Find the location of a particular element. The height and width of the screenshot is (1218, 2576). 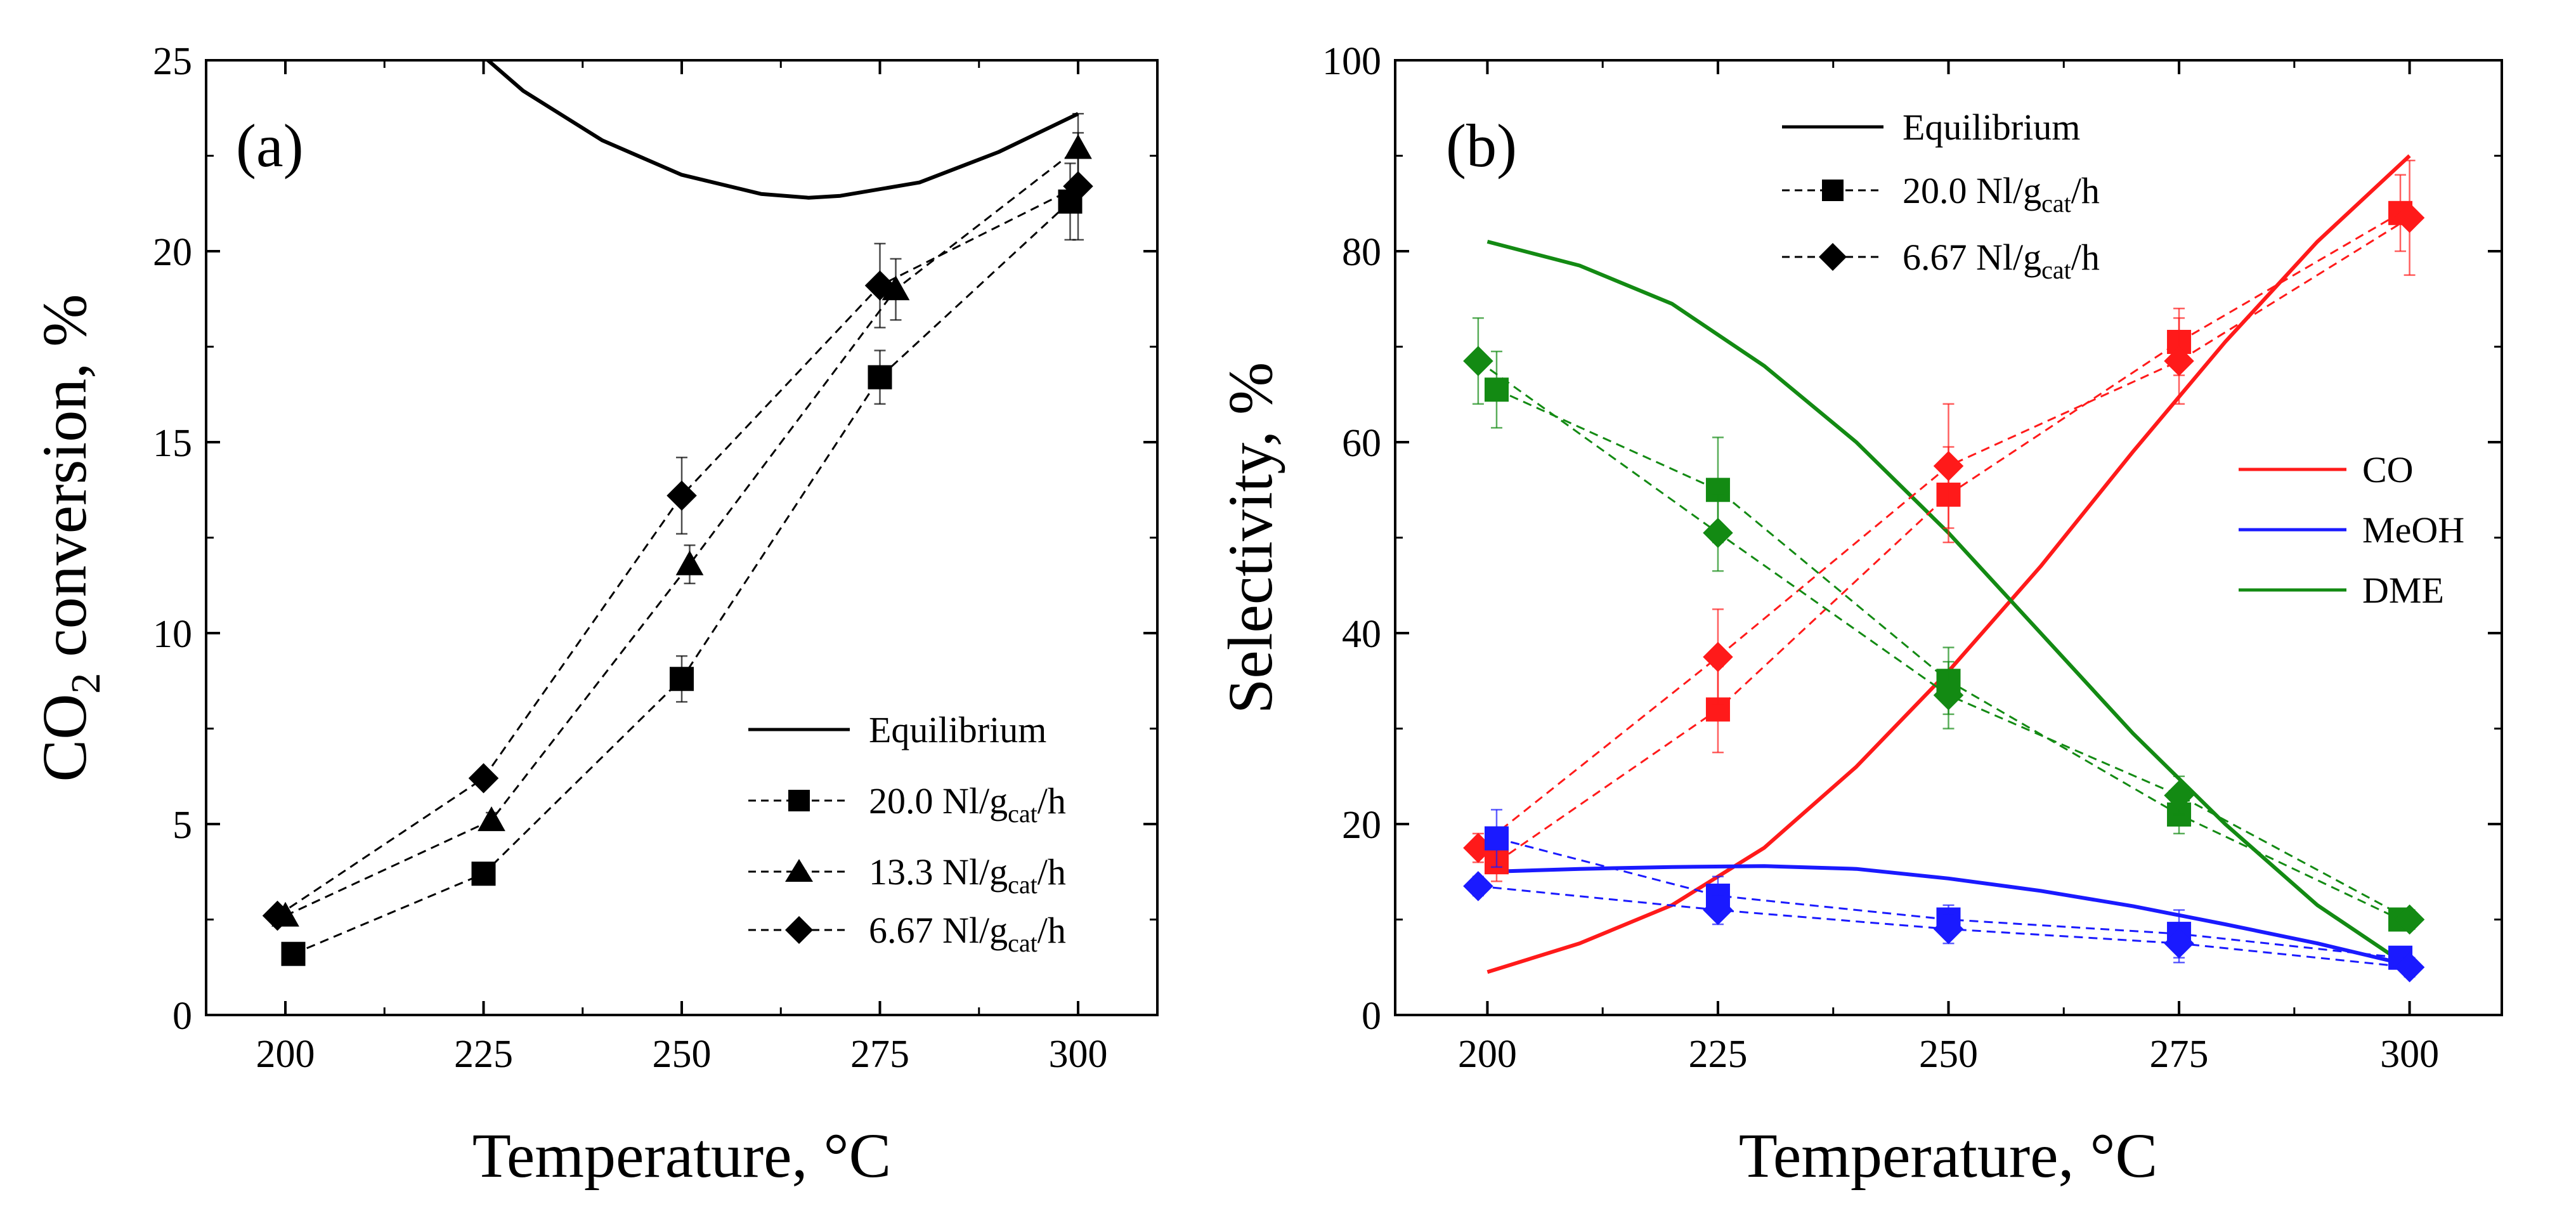

panel-b-ytick-label: 20 is located at coordinates (1362, 825).